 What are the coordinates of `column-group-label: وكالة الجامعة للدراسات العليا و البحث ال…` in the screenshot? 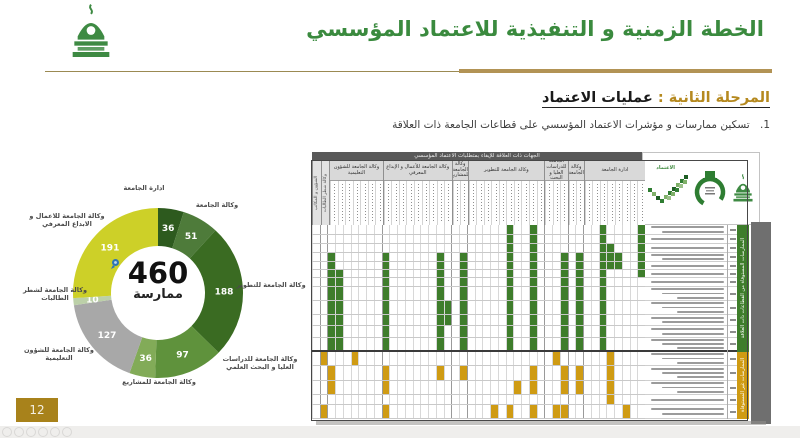 It's located at (556, 171).